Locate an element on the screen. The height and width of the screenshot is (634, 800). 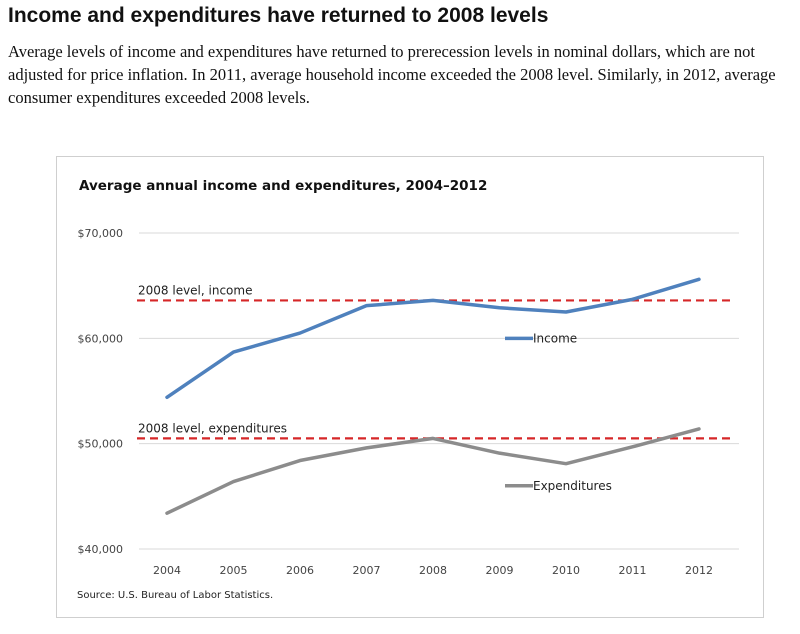
x-tick-label: 2006 is located at coordinates (300, 570).